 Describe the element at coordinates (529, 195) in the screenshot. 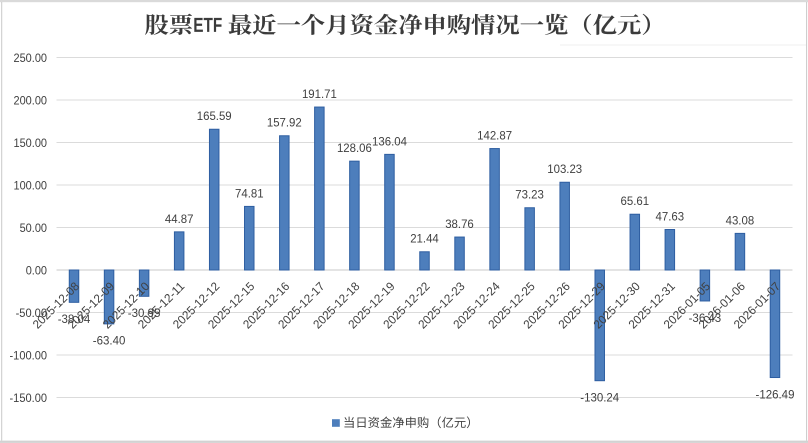

I see `svg-text: 73.23` at that location.